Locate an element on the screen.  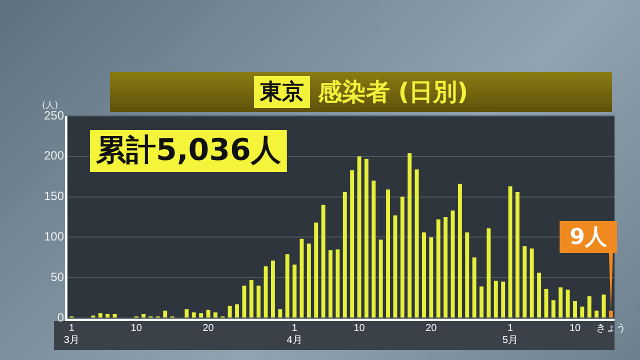
x-tick-label: 1 3月 is located at coordinates (72, 334).